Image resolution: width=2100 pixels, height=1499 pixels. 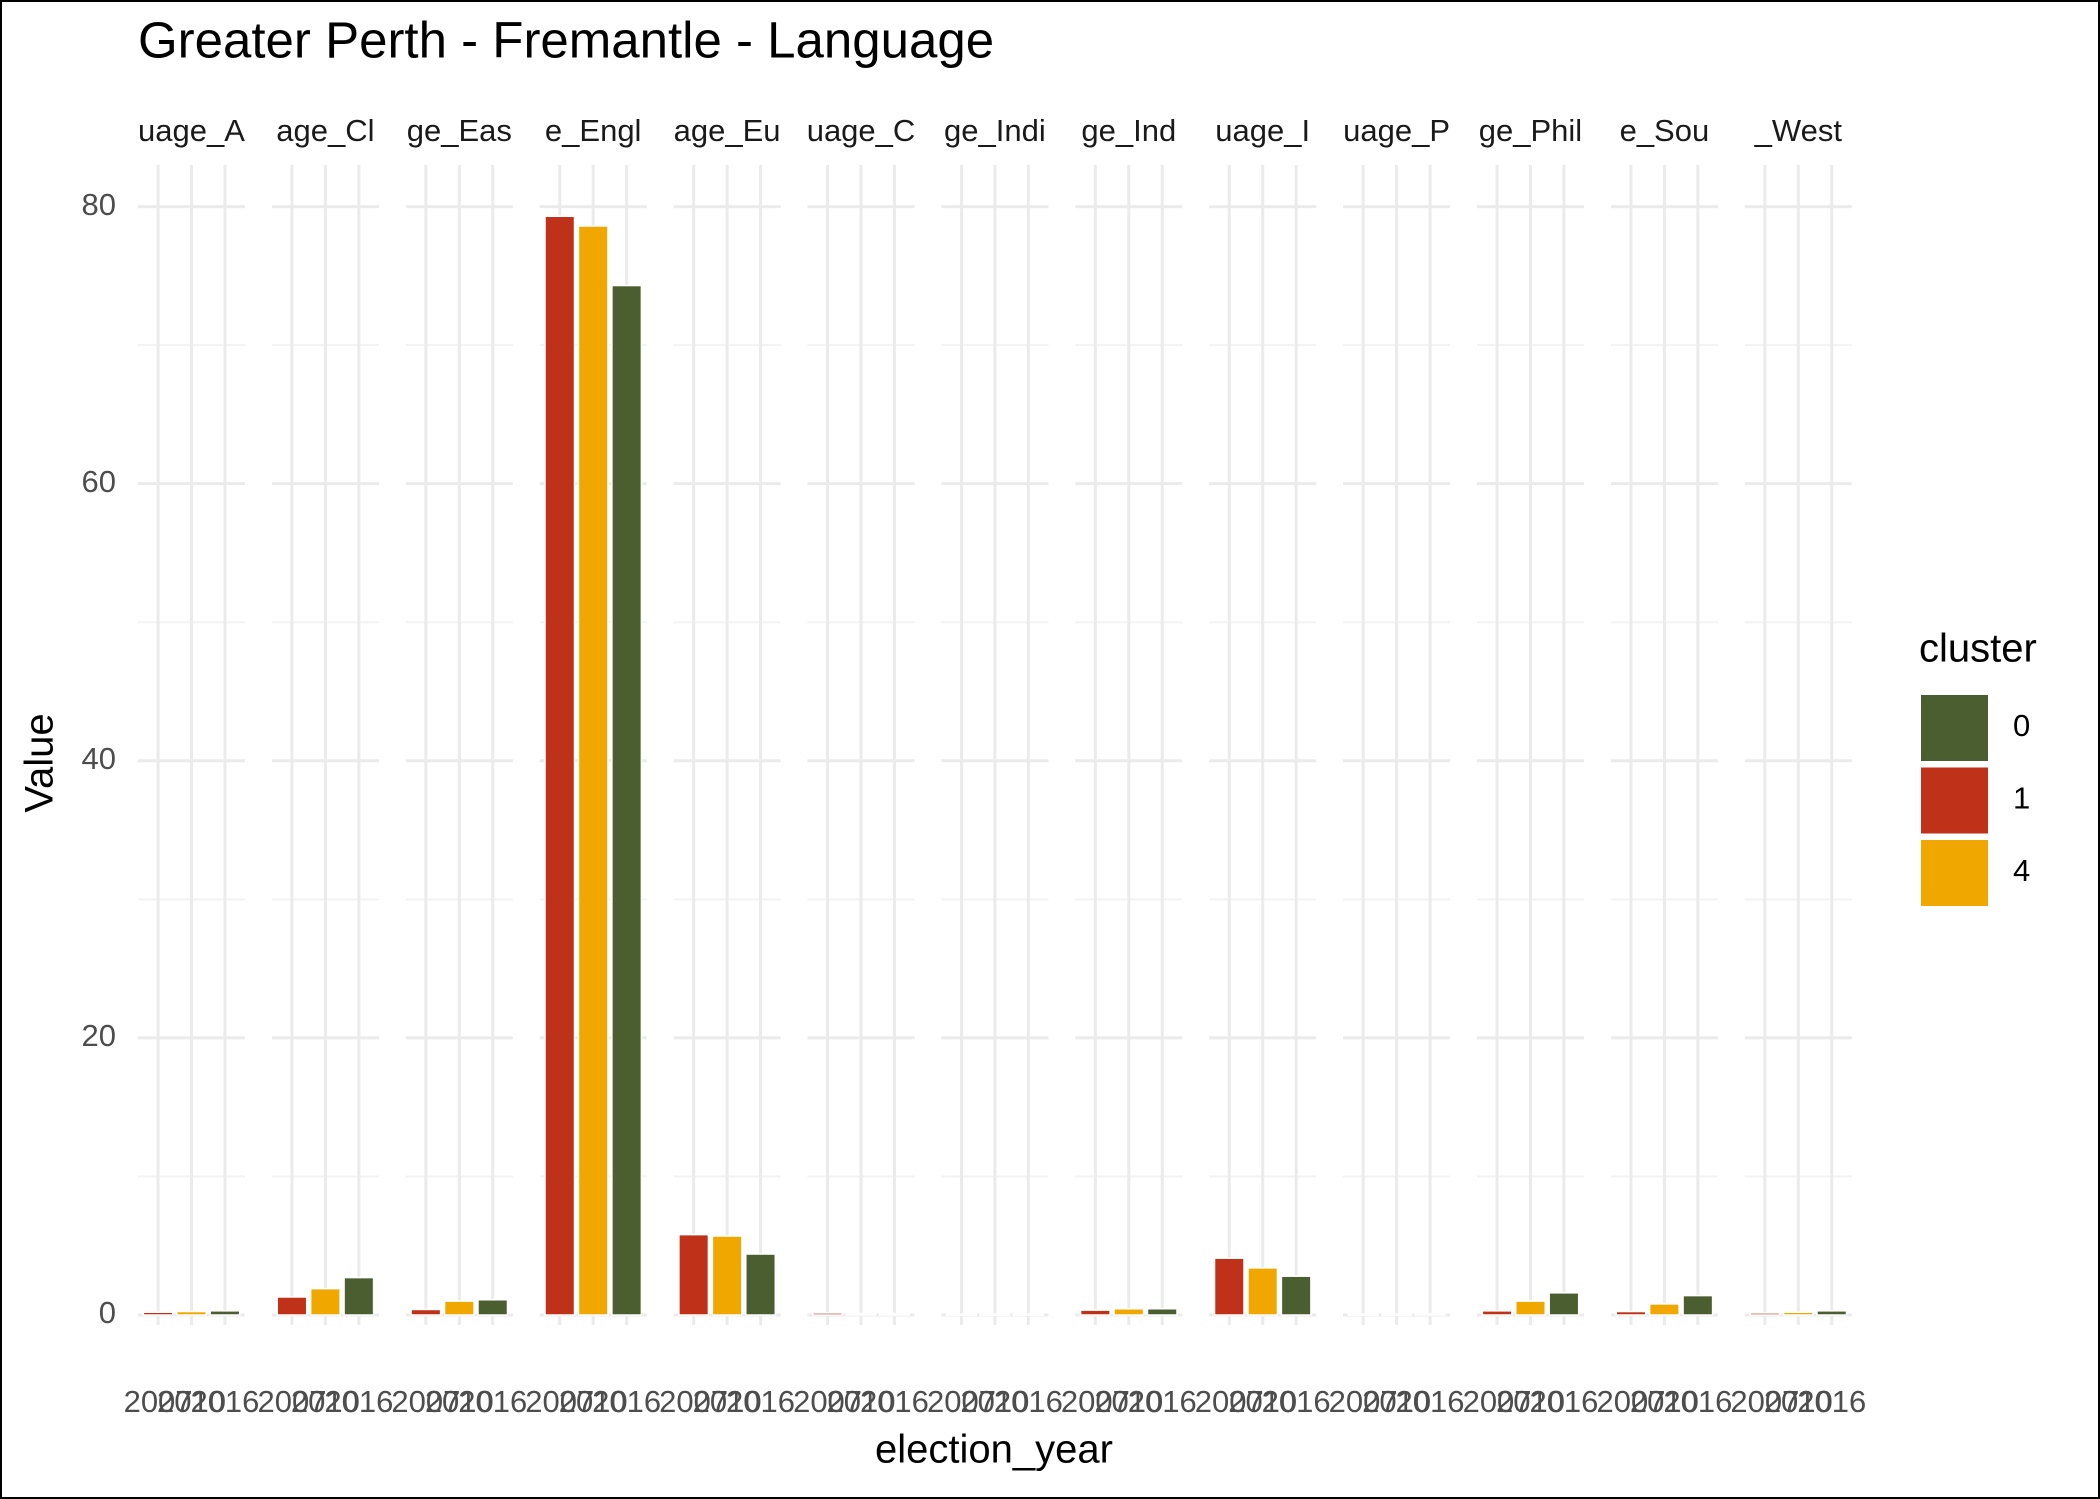 I want to click on legend-label: 4, so click(x=2021, y=870).